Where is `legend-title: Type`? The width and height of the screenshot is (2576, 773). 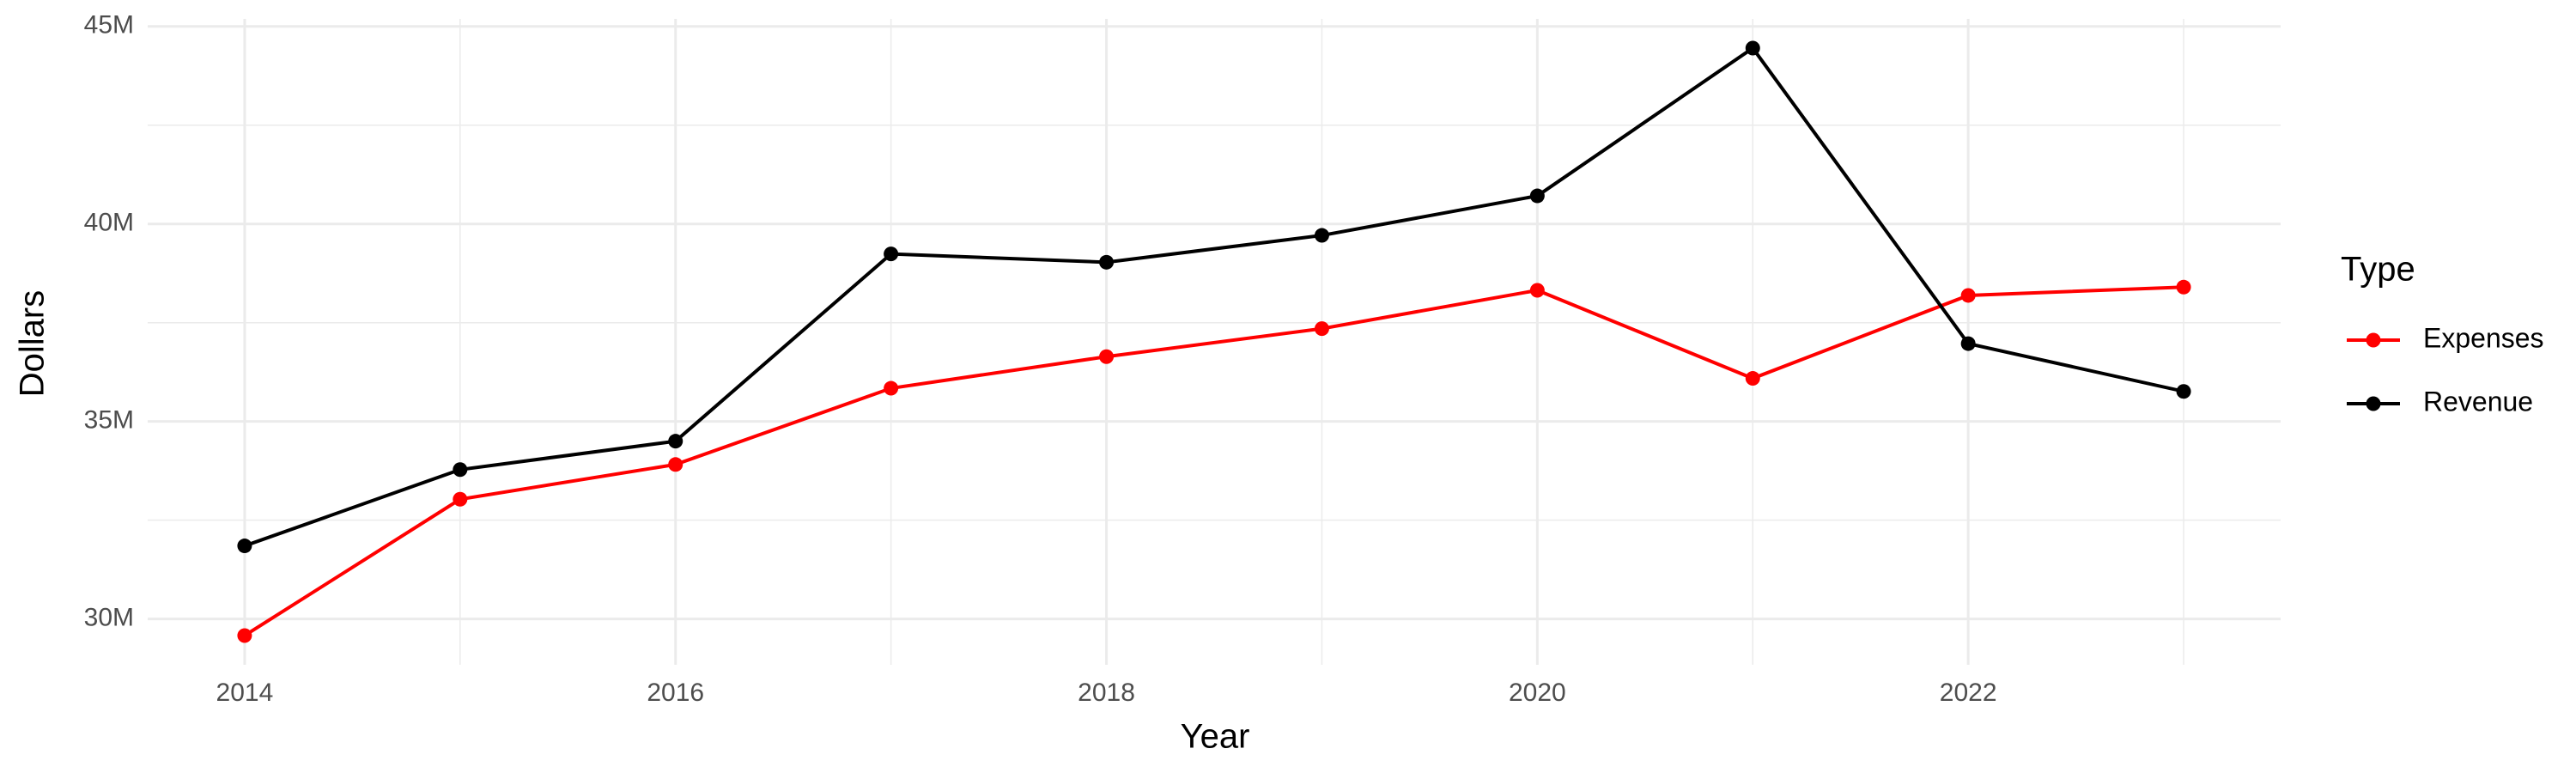
legend-title: Type is located at coordinates (2378, 270).